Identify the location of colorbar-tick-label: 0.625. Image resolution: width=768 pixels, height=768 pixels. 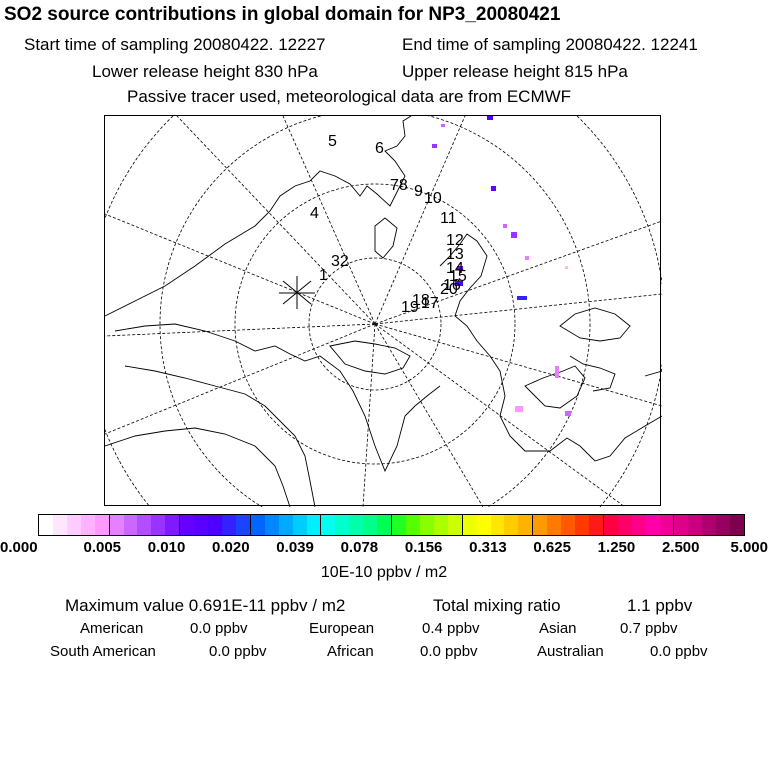
(552, 547).